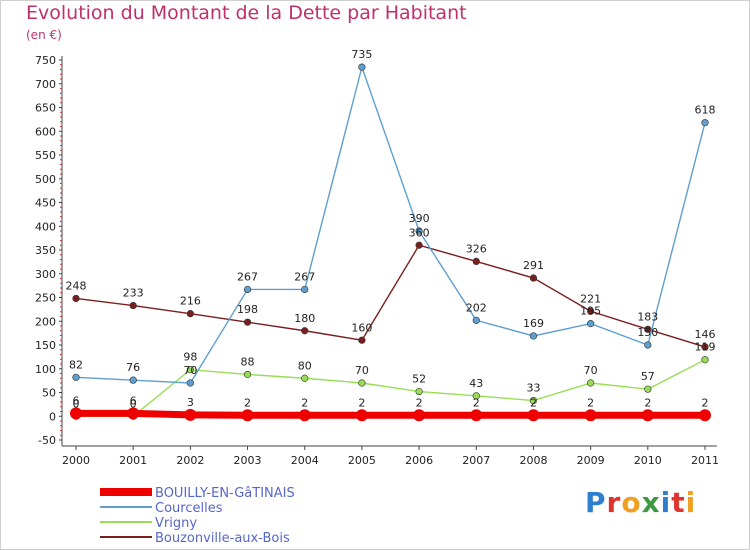 This screenshot has height=550, width=750. What do you see at coordinates (44, 35) in the screenshot?
I see `chart-subtitle: (en €)` at bounding box center [44, 35].